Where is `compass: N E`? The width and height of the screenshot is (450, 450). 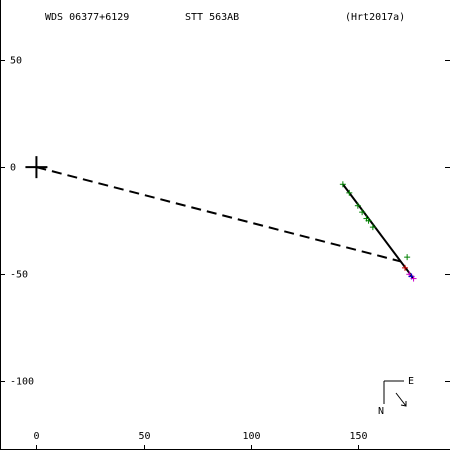
compass: N E is located at coordinates (396, 396).